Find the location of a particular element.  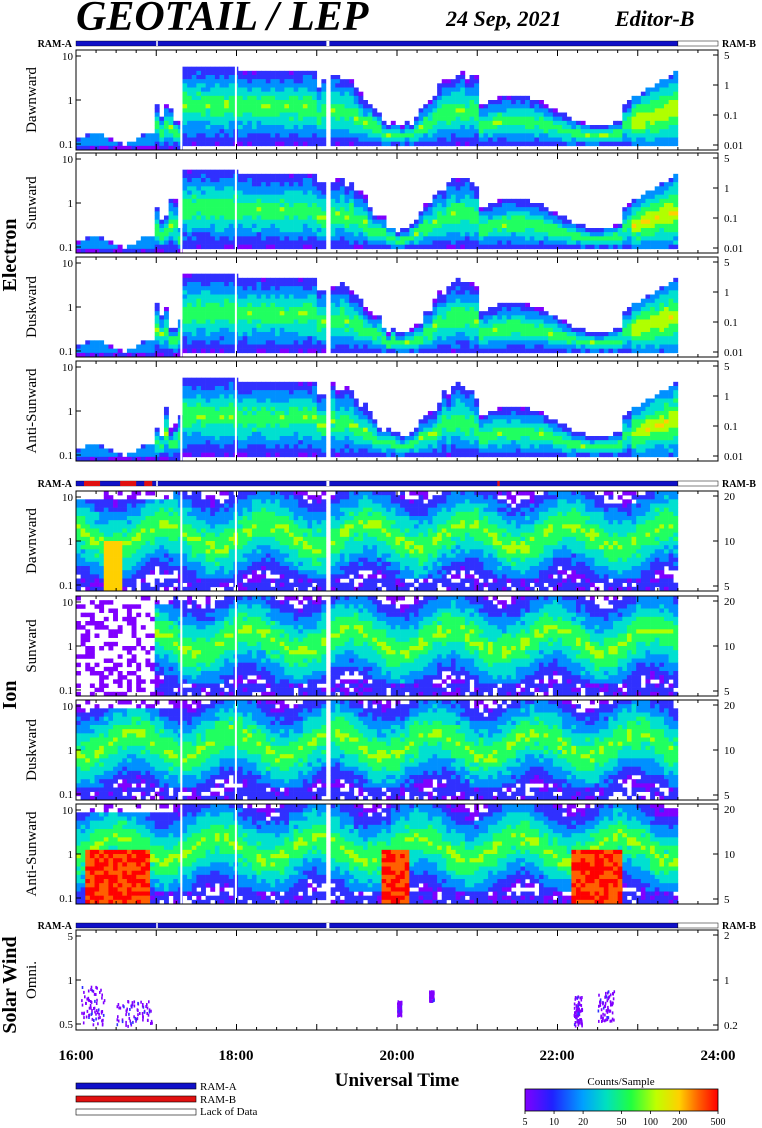

data-gap is located at coordinates (181, 203).